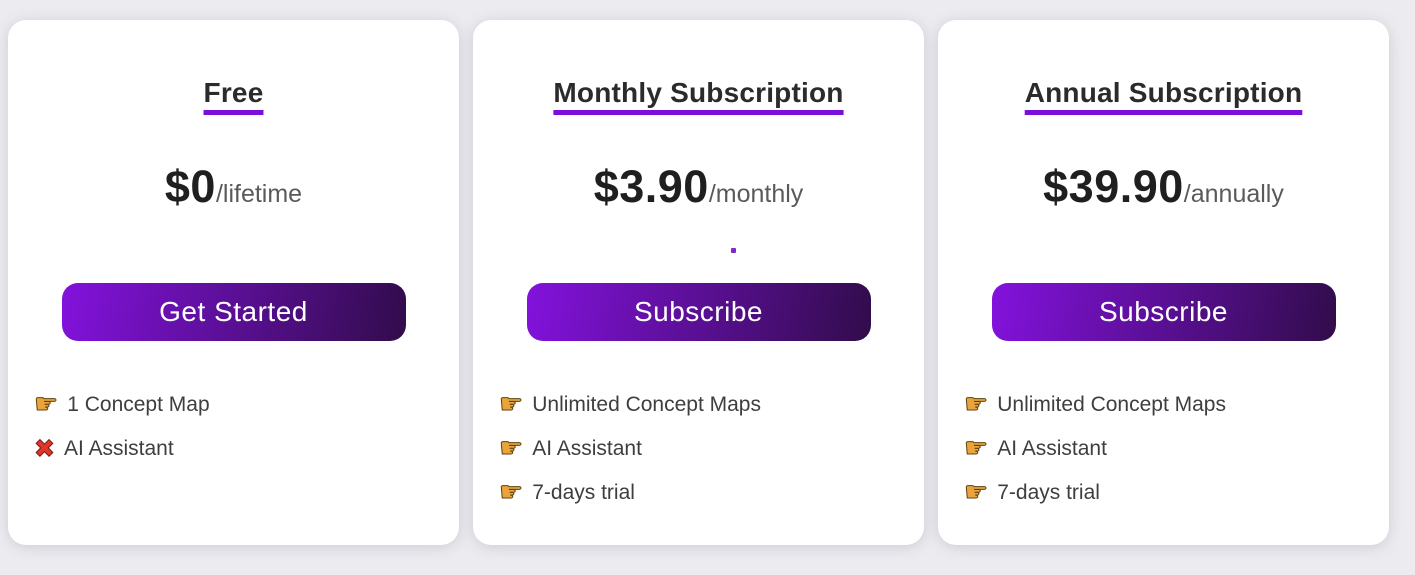  What do you see at coordinates (698, 311) in the screenshot?
I see `subscribe-button-monthly: Subscribe` at bounding box center [698, 311].